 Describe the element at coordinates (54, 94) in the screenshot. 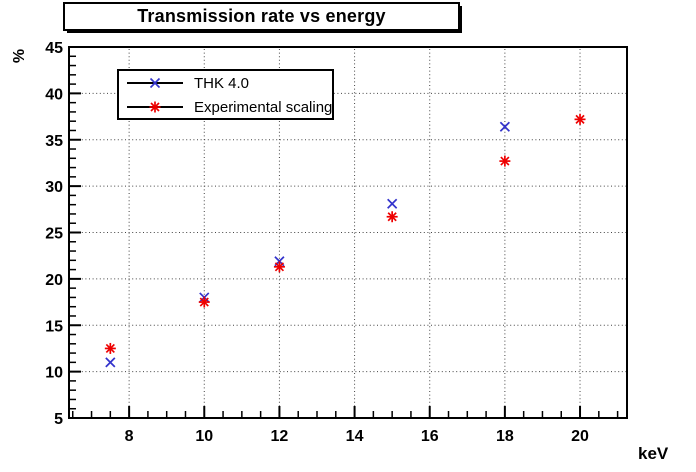

I see `y-tick-label: 40` at that location.